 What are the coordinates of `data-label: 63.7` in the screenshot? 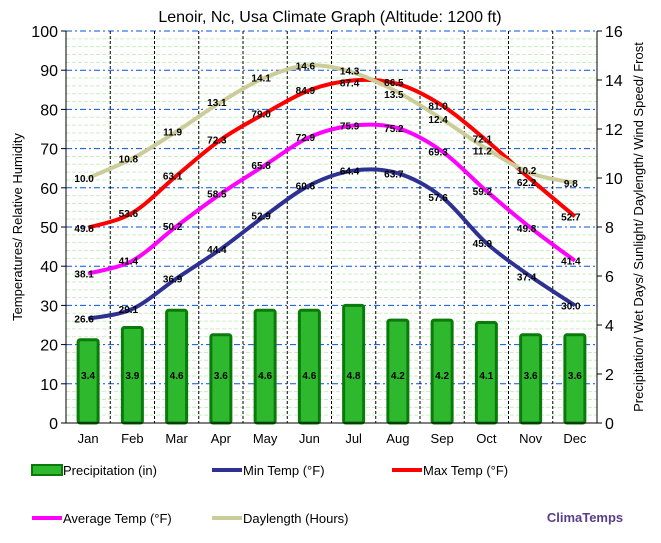 It's located at (394, 174).